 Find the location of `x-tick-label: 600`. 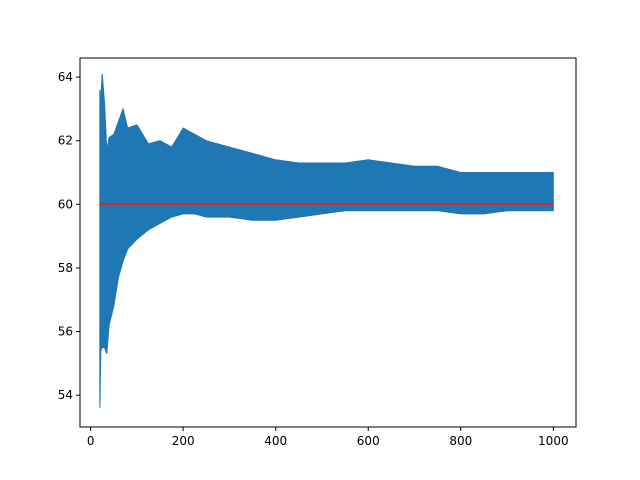

x-tick-label: 600 is located at coordinates (368, 441).